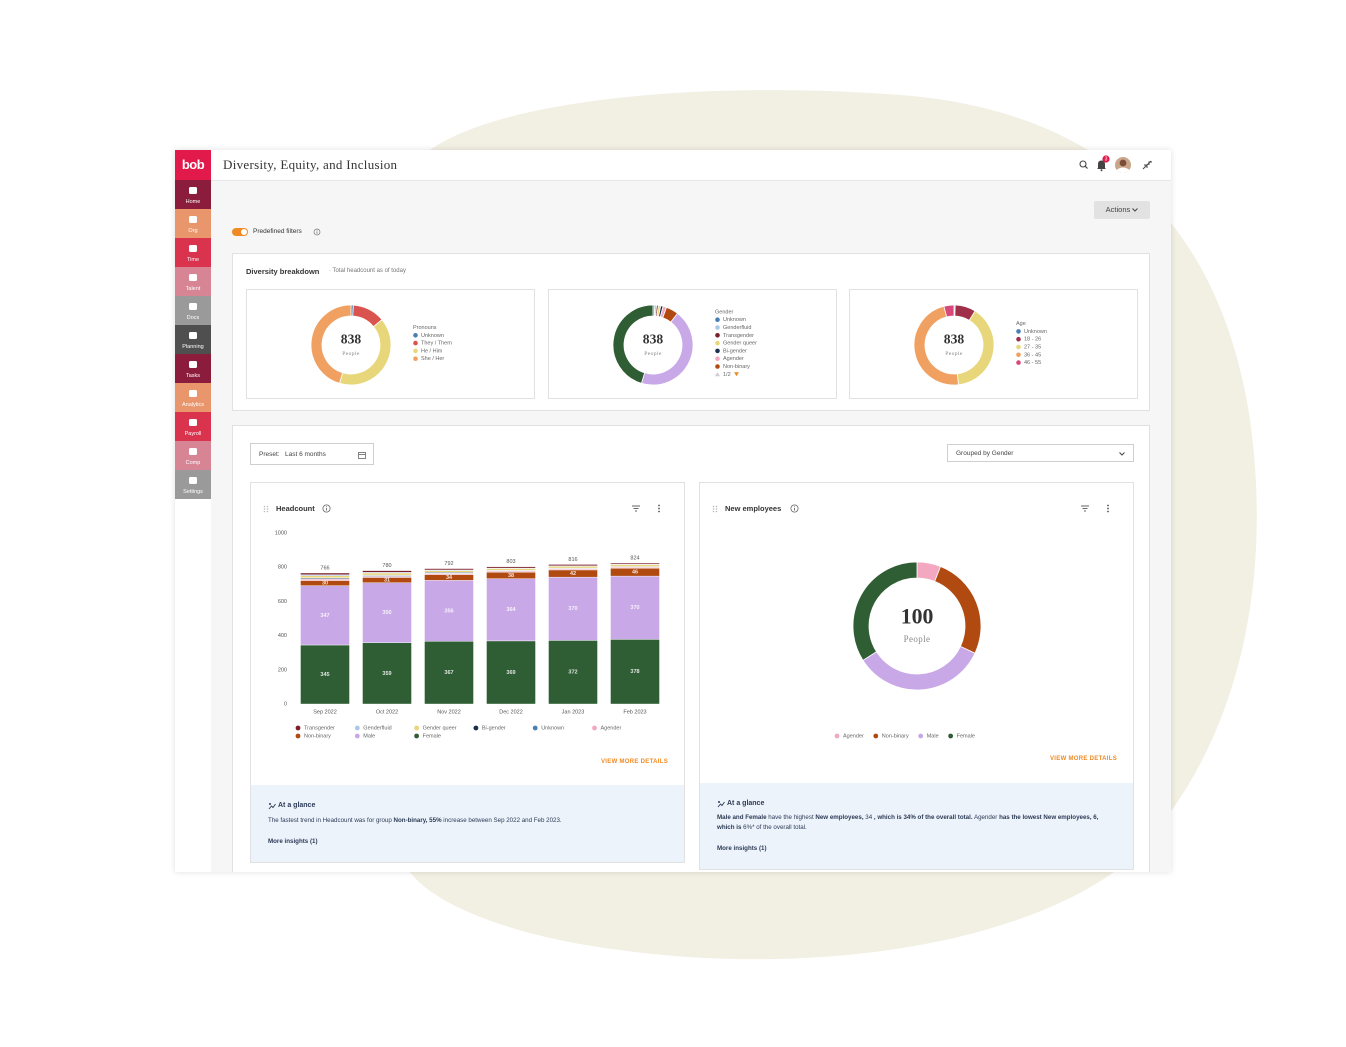 The height and width of the screenshot is (1047, 1346). What do you see at coordinates (448, 611) in the screenshot?
I see `data-label: 356` at bounding box center [448, 611].